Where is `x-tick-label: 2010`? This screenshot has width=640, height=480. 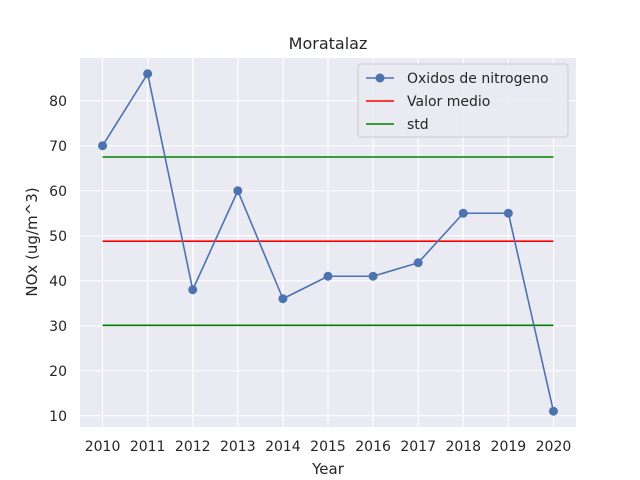 x-tick-label: 2010 is located at coordinates (103, 447).